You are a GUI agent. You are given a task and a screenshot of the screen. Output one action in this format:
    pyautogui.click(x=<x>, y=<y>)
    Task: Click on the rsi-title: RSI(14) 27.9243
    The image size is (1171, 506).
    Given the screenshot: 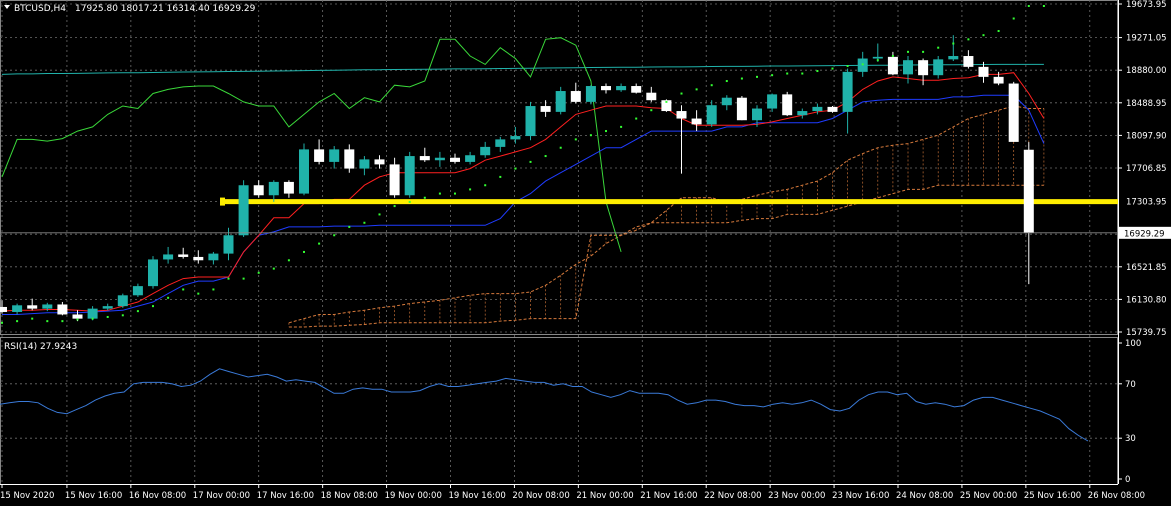 What is the action you would take?
    pyautogui.click(x=40, y=347)
    